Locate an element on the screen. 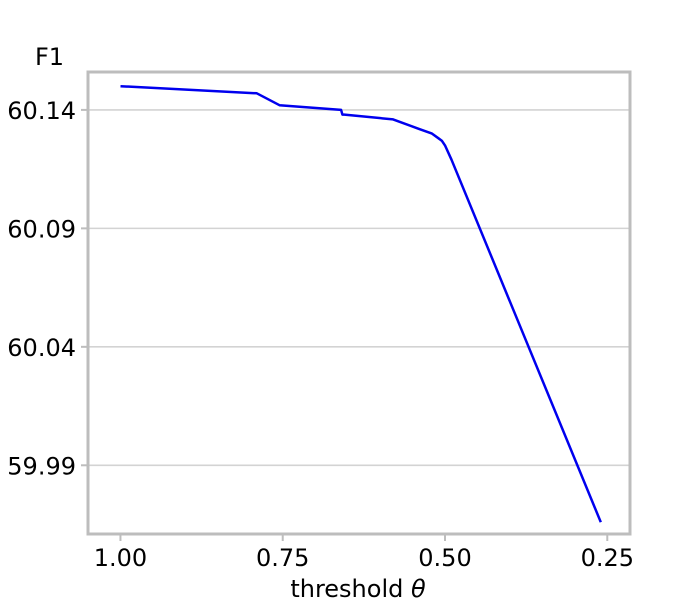 This screenshot has width=700, height=600. x-tick-label: 0.25 is located at coordinates (607, 558).